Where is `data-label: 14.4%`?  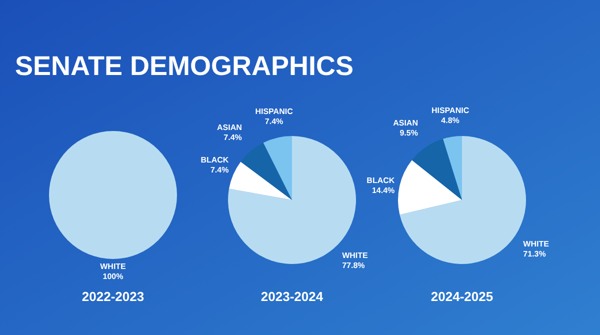 data-label: 14.4% is located at coordinates (383, 190).